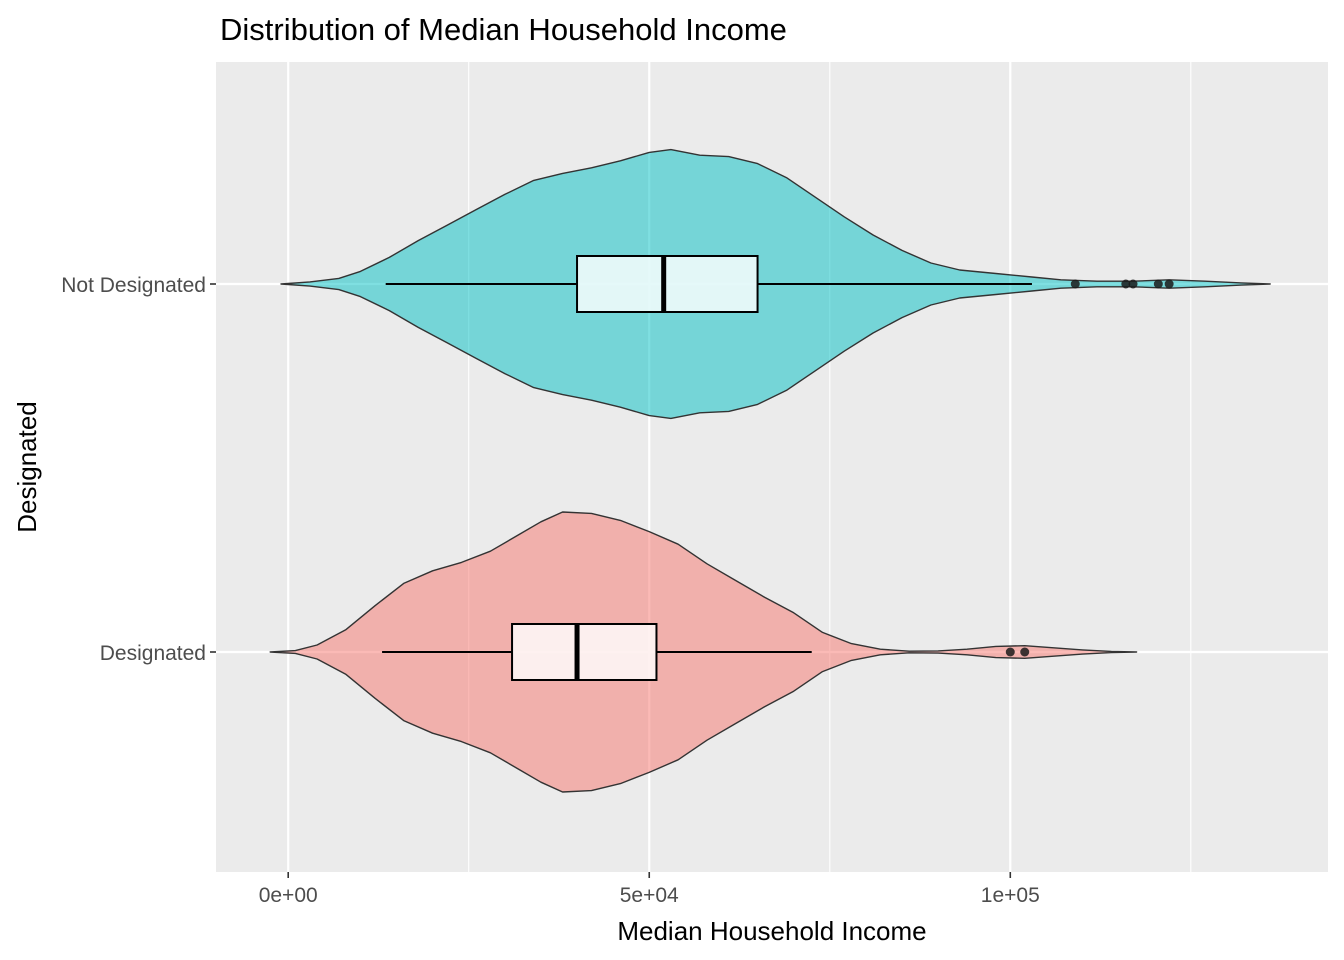 The image size is (1344, 960). What do you see at coordinates (771, 931) in the screenshot?
I see `x-axis-title: Median Household Income` at bounding box center [771, 931].